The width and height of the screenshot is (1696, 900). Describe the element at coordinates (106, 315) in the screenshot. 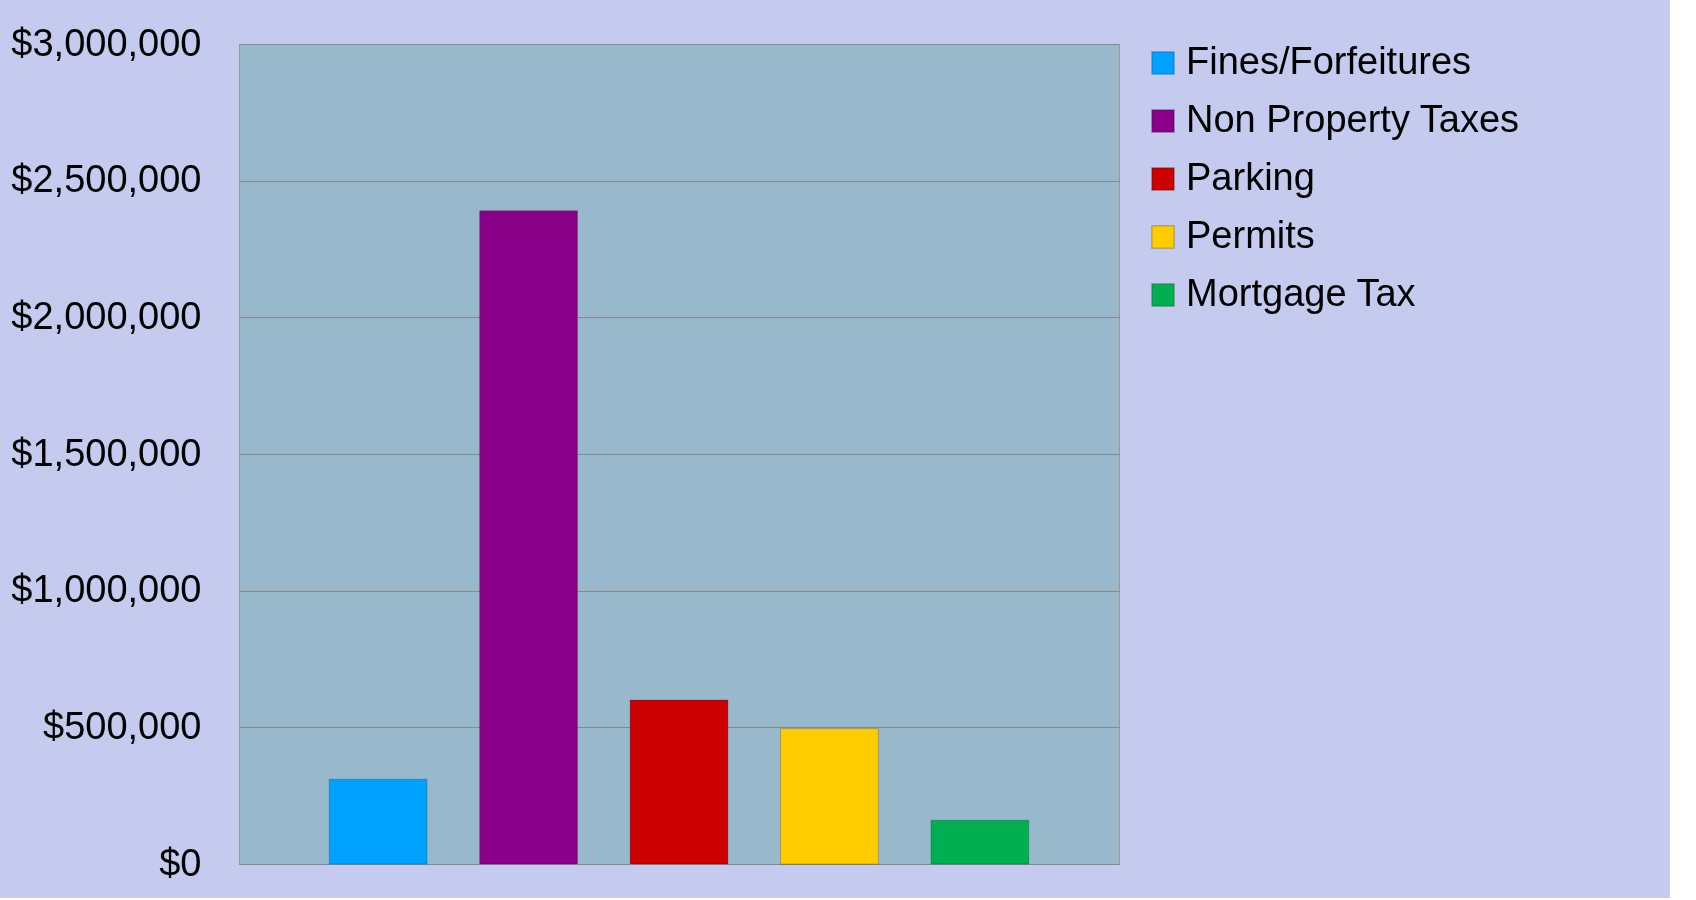

I see `y-tick-label: $2,000,000` at that location.